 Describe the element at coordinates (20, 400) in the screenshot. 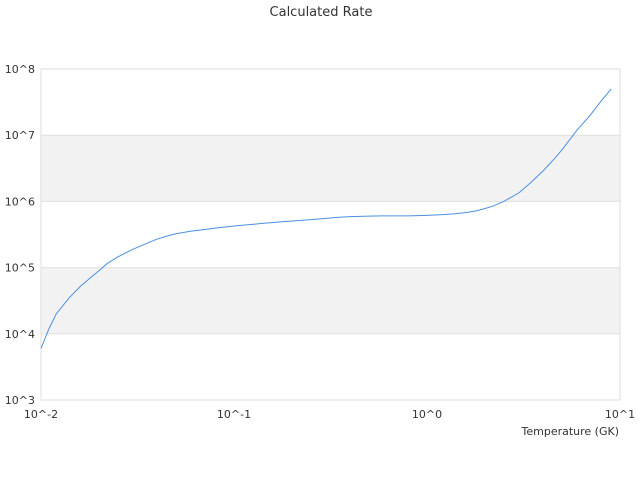

I see `y-tick-label: 10^3` at that location.